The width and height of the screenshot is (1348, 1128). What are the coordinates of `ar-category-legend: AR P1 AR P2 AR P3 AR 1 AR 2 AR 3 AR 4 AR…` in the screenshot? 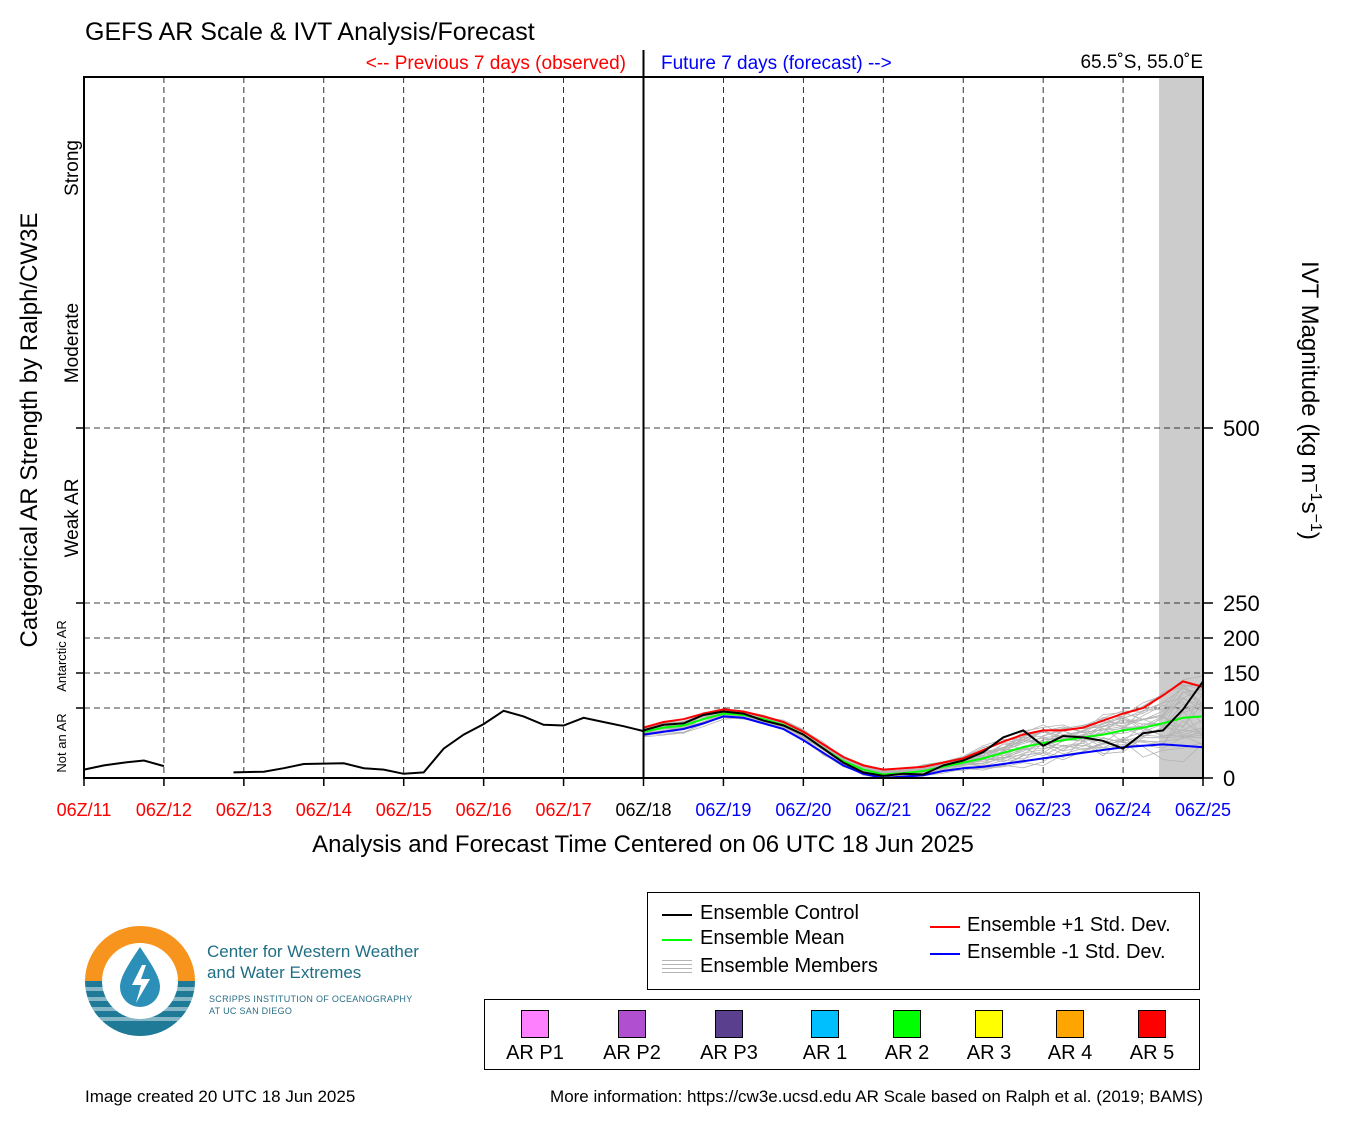 It's located at (842, 1034).